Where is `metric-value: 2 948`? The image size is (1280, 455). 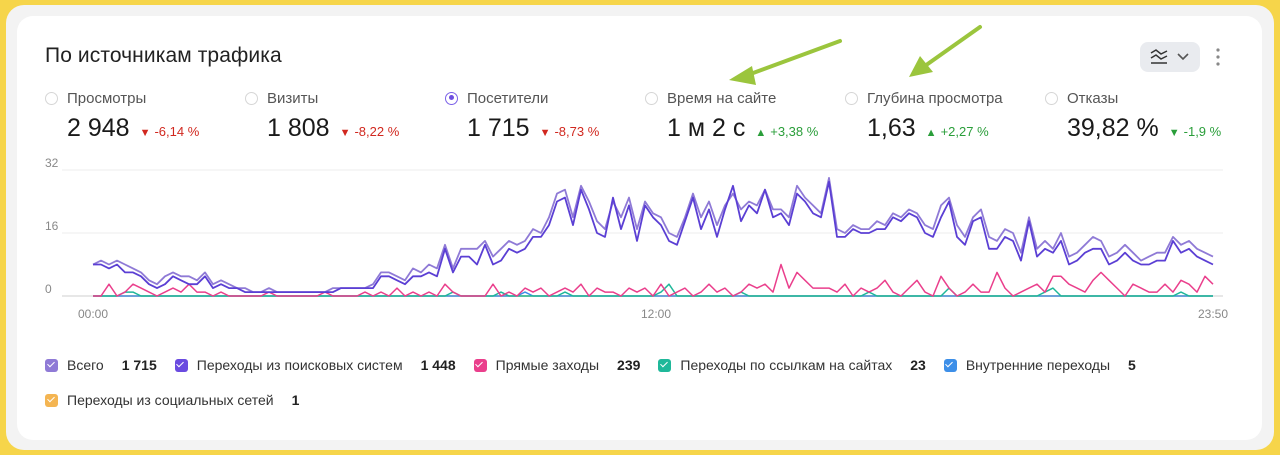 metric-value: 2 948 is located at coordinates (98, 128).